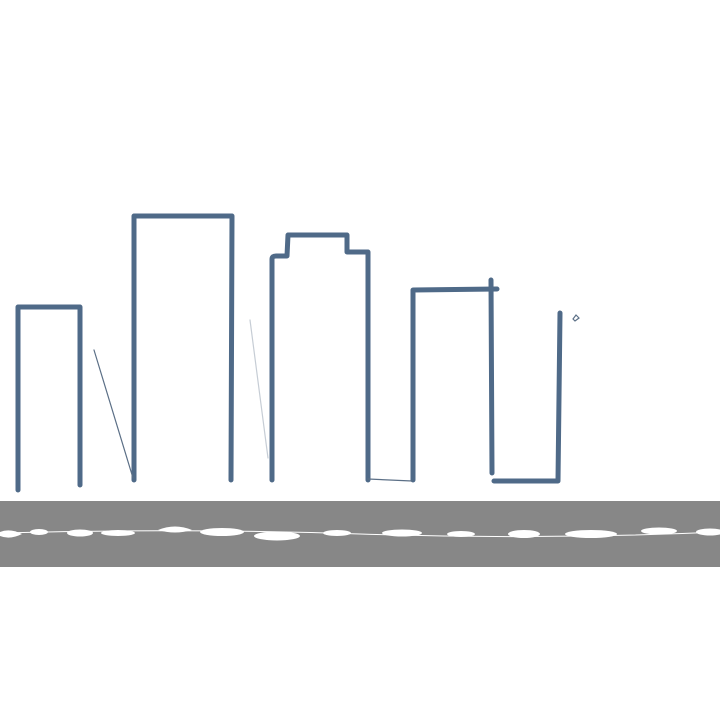 This screenshot has height=720, width=720. I want to click on diagonal-stroke, so click(113, 414).